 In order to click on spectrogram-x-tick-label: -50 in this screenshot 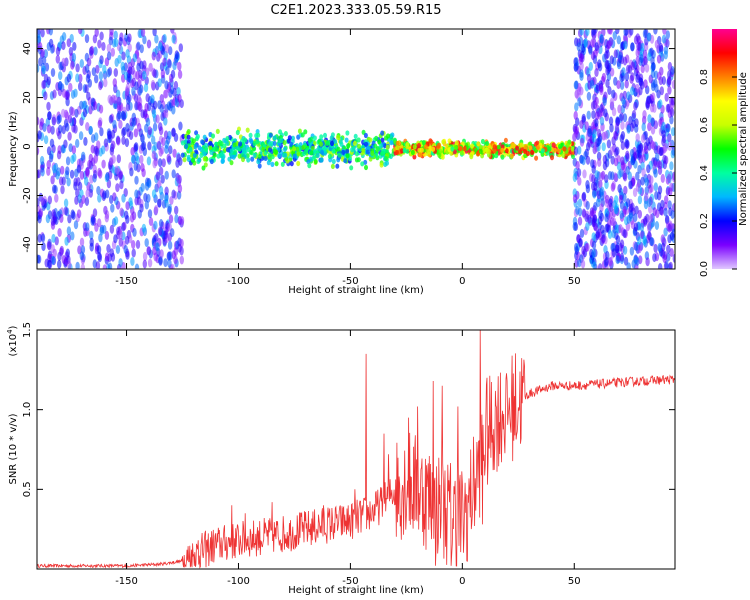, I will do `click(350, 281)`.